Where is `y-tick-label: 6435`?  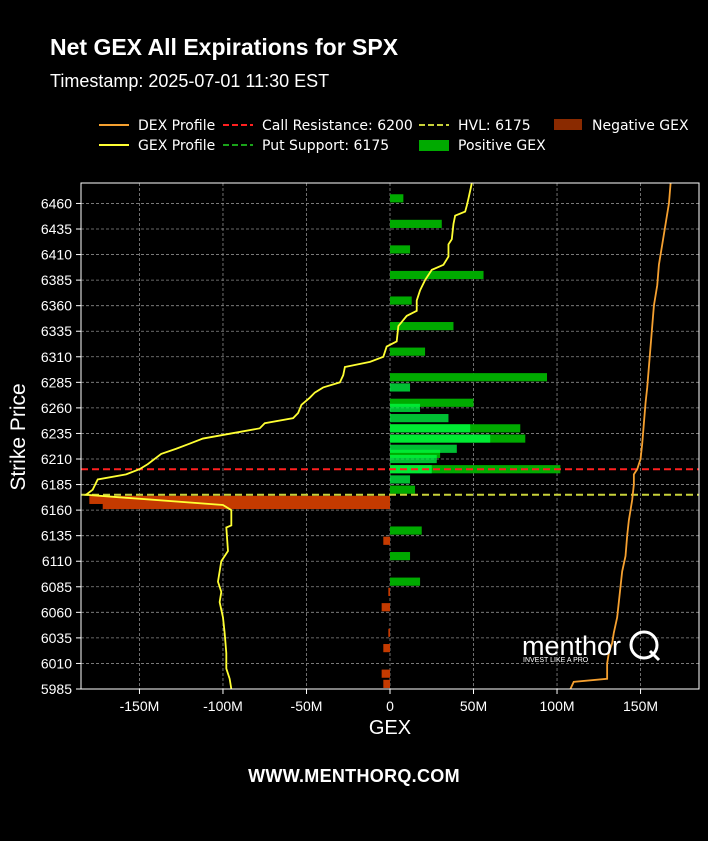
y-tick-label: 6435 is located at coordinates (56, 229).